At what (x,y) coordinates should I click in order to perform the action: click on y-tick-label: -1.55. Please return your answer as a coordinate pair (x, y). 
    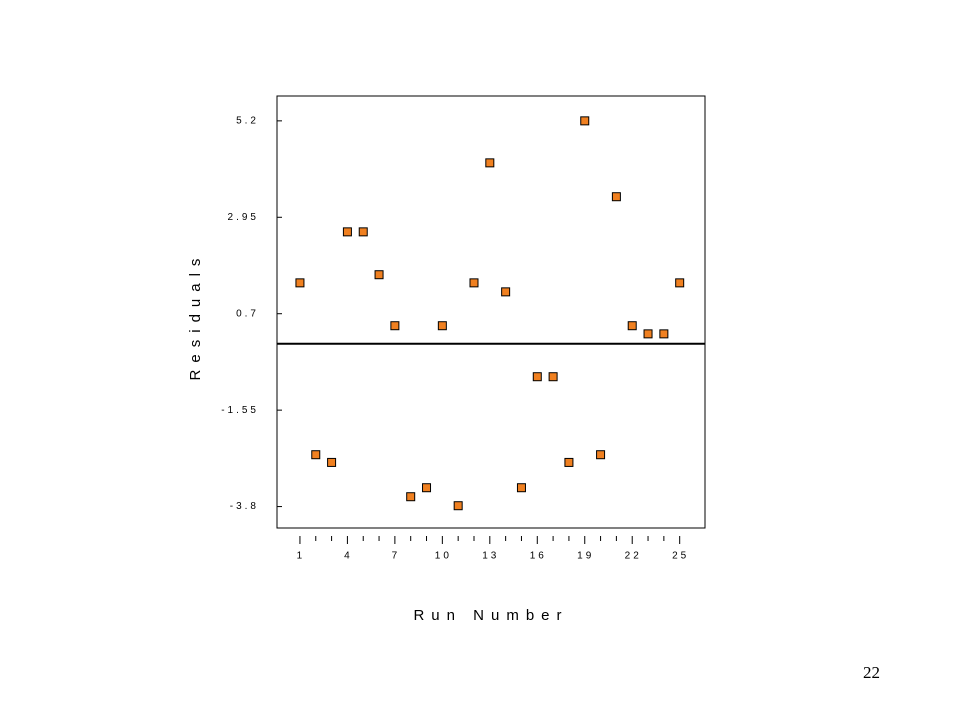
    Looking at the image, I should click on (240, 410).